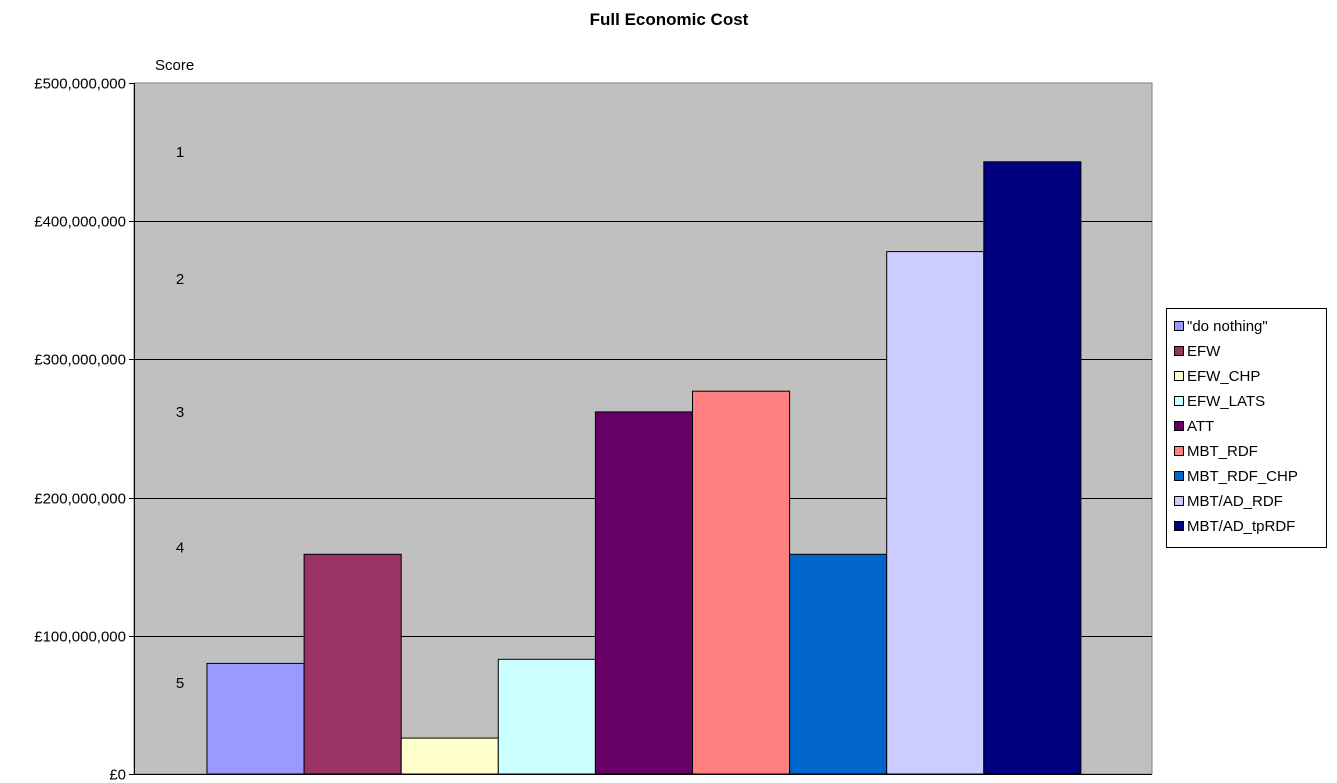 This screenshot has width=1337, height=783. Describe the element at coordinates (80, 360) in the screenshot. I see `y-tick-label: £300,000,000` at that location.